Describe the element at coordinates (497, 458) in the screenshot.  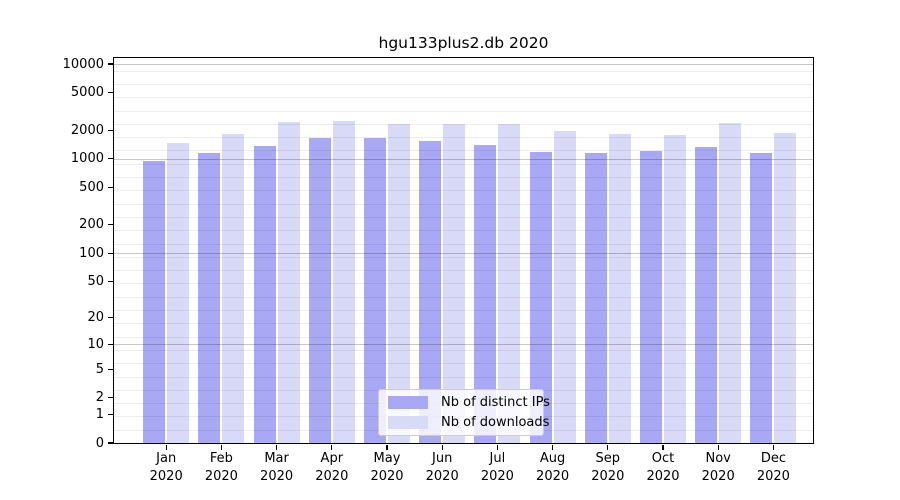
I see `x-tick-month: Jul` at that location.